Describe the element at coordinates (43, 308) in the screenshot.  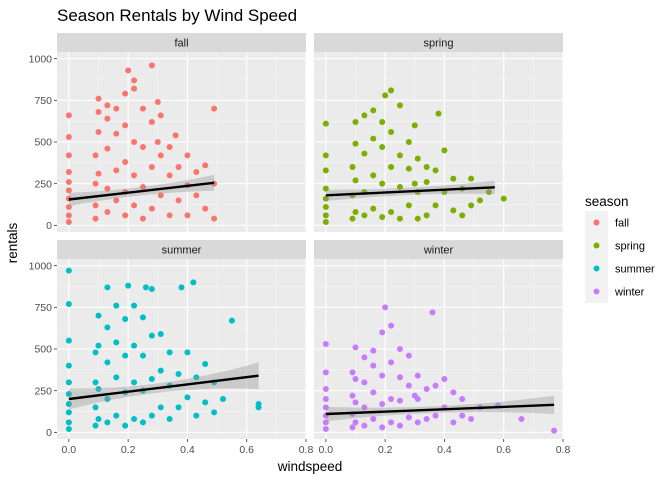
I see `y-tick-label: 750` at that location.